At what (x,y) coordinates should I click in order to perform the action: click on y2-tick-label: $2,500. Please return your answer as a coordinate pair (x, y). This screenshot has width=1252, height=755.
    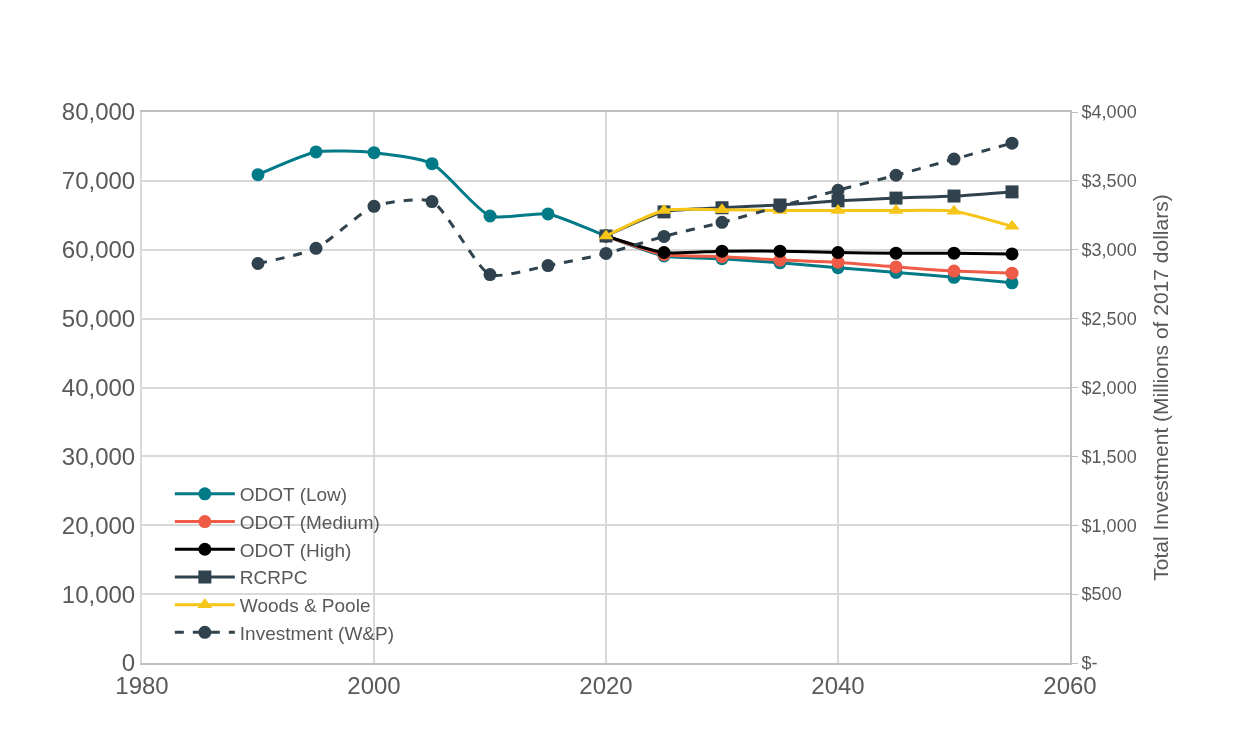
    Looking at the image, I should click on (1109, 318).